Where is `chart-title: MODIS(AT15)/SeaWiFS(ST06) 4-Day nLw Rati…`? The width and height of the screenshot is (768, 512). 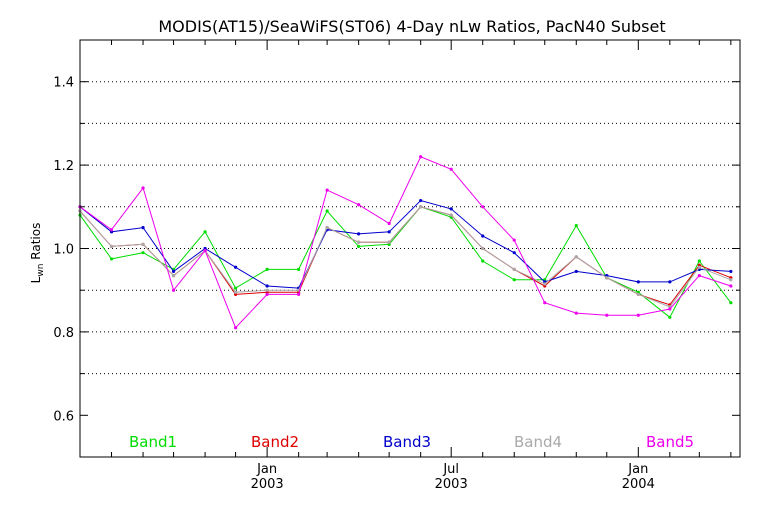 chart-title: MODIS(AT15)/SeaWiFS(ST06) 4-Day nLw Rati… is located at coordinates (411, 26).